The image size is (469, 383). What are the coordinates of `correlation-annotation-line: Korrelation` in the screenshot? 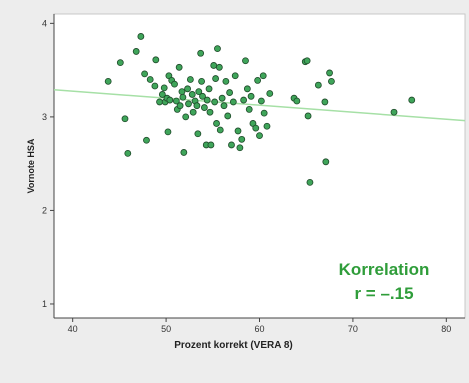 It's located at (384, 269).